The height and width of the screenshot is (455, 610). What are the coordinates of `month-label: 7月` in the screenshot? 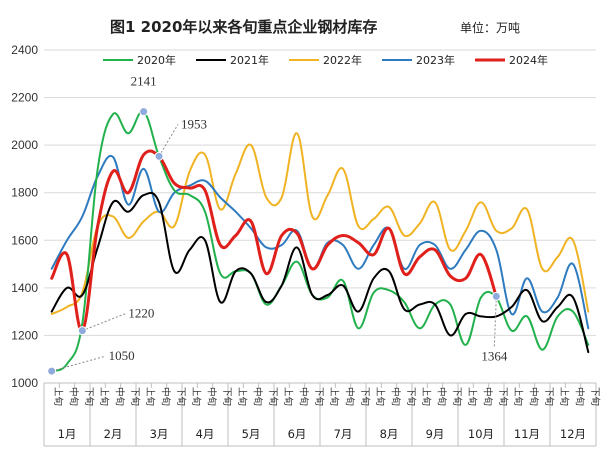 It's located at (343, 434).